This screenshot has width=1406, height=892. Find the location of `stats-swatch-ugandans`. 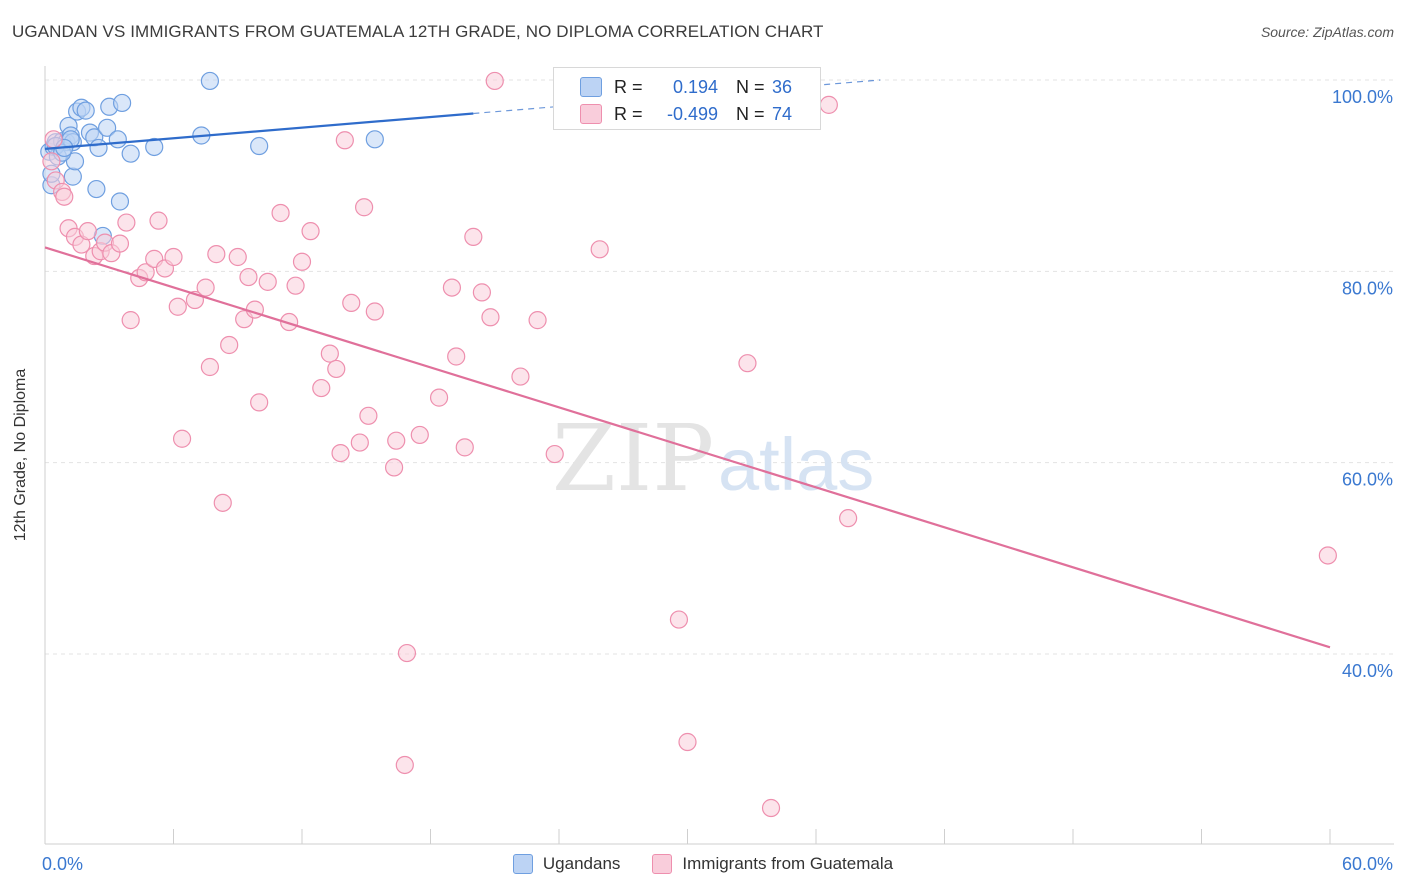

stats-swatch-ugandans is located at coordinates (591, 87).